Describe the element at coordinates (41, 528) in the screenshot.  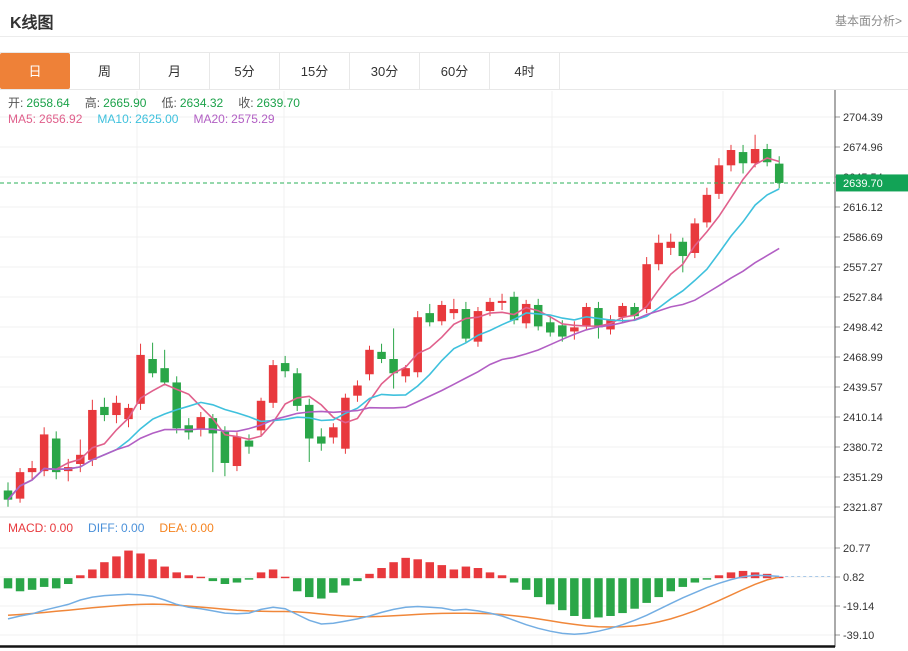
I see `macd-item-0: MACD: 0.00` at that location.